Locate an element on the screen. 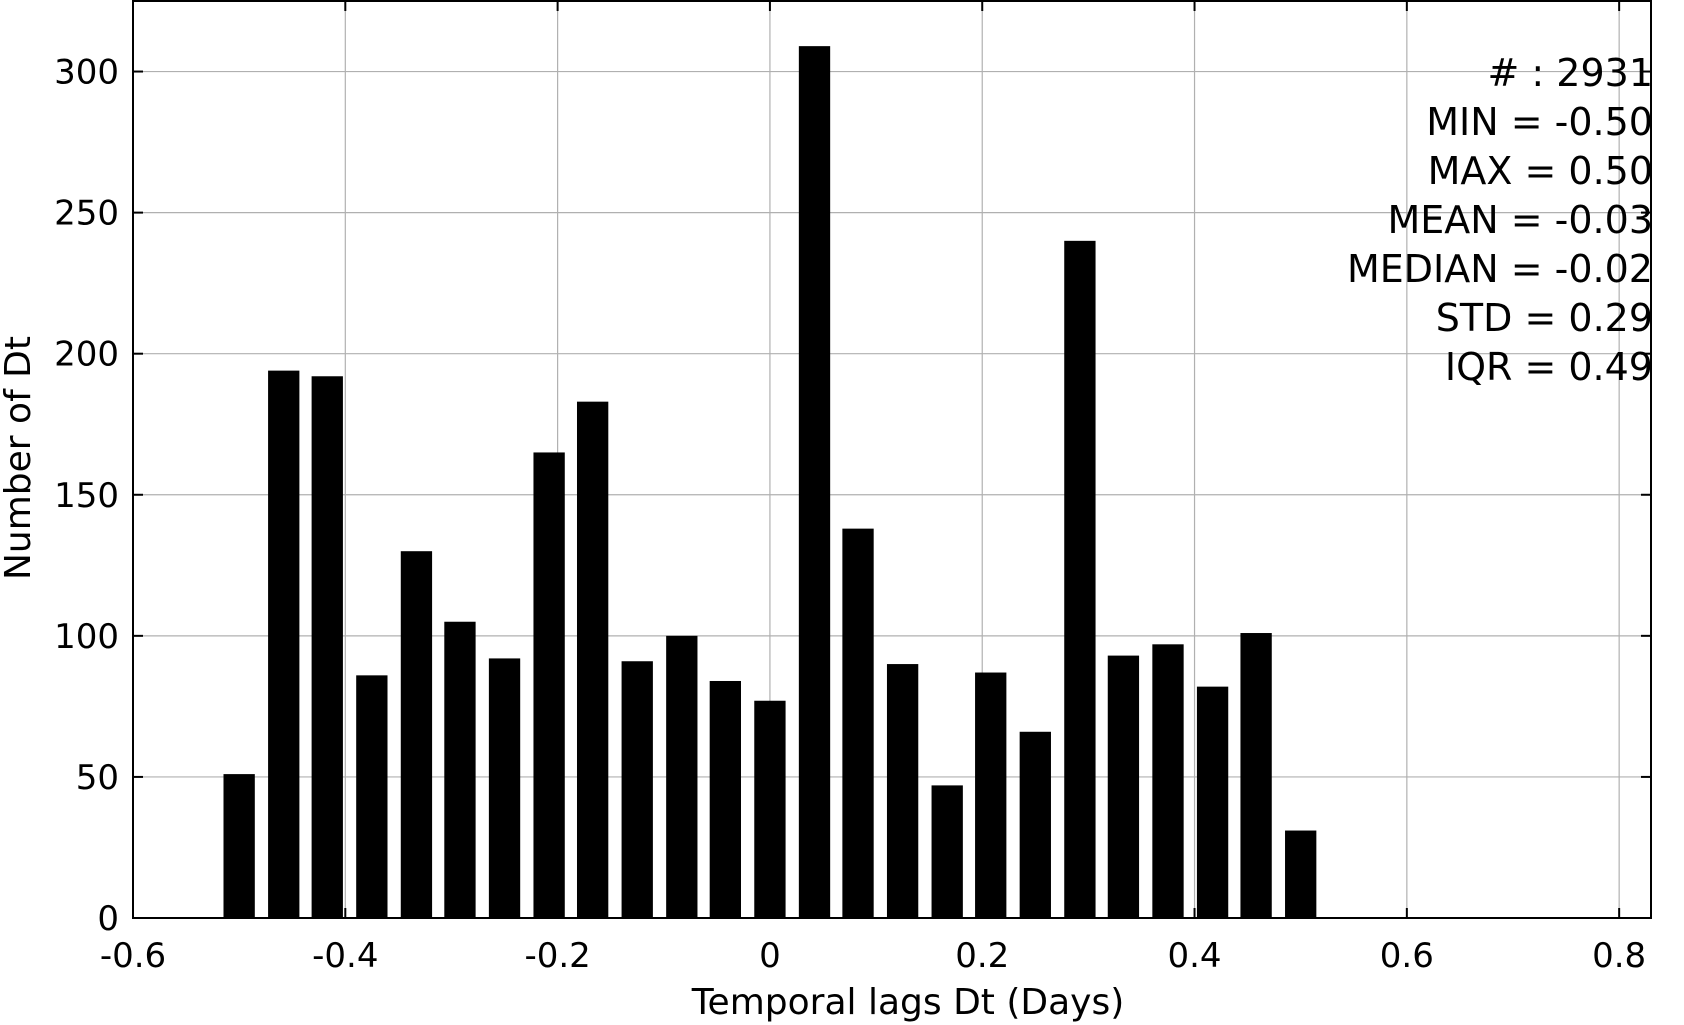 The image size is (1684, 1025). statistic-line: MIN = -0.50 is located at coordinates (1539, 122).